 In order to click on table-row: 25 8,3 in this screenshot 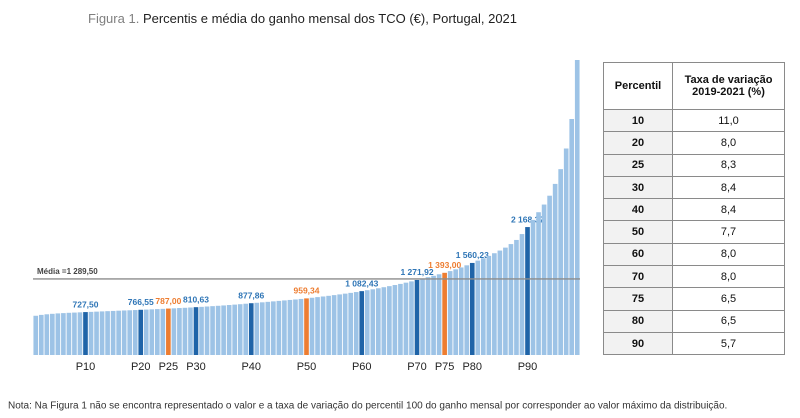, I will do `click(694, 165)`.